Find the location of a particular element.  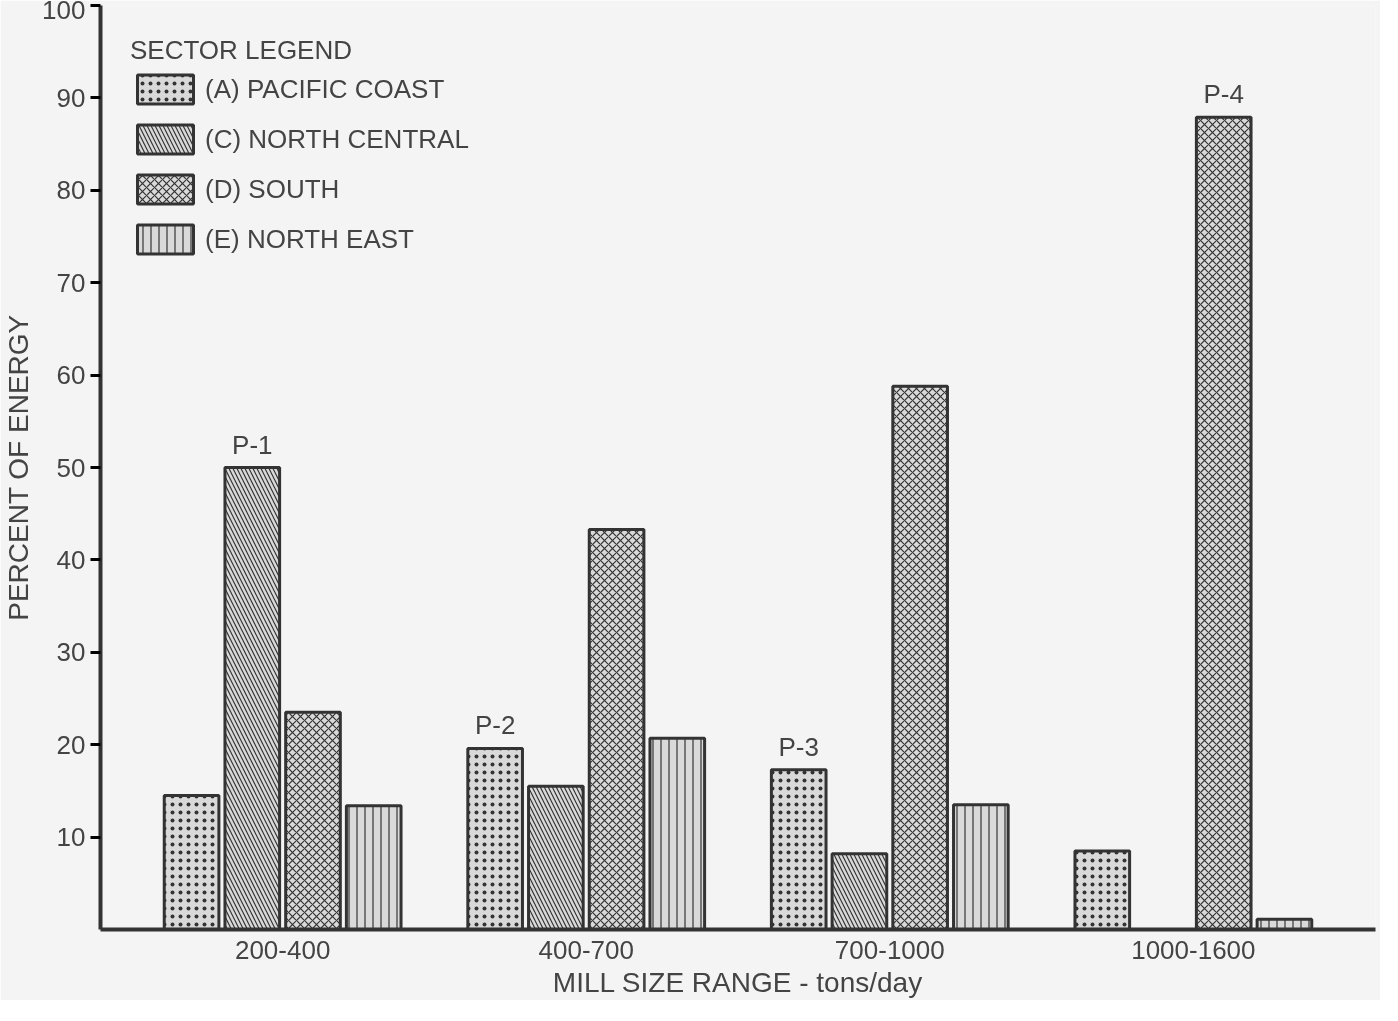

legend-label: (E) NORTH EAST is located at coordinates (309, 239).